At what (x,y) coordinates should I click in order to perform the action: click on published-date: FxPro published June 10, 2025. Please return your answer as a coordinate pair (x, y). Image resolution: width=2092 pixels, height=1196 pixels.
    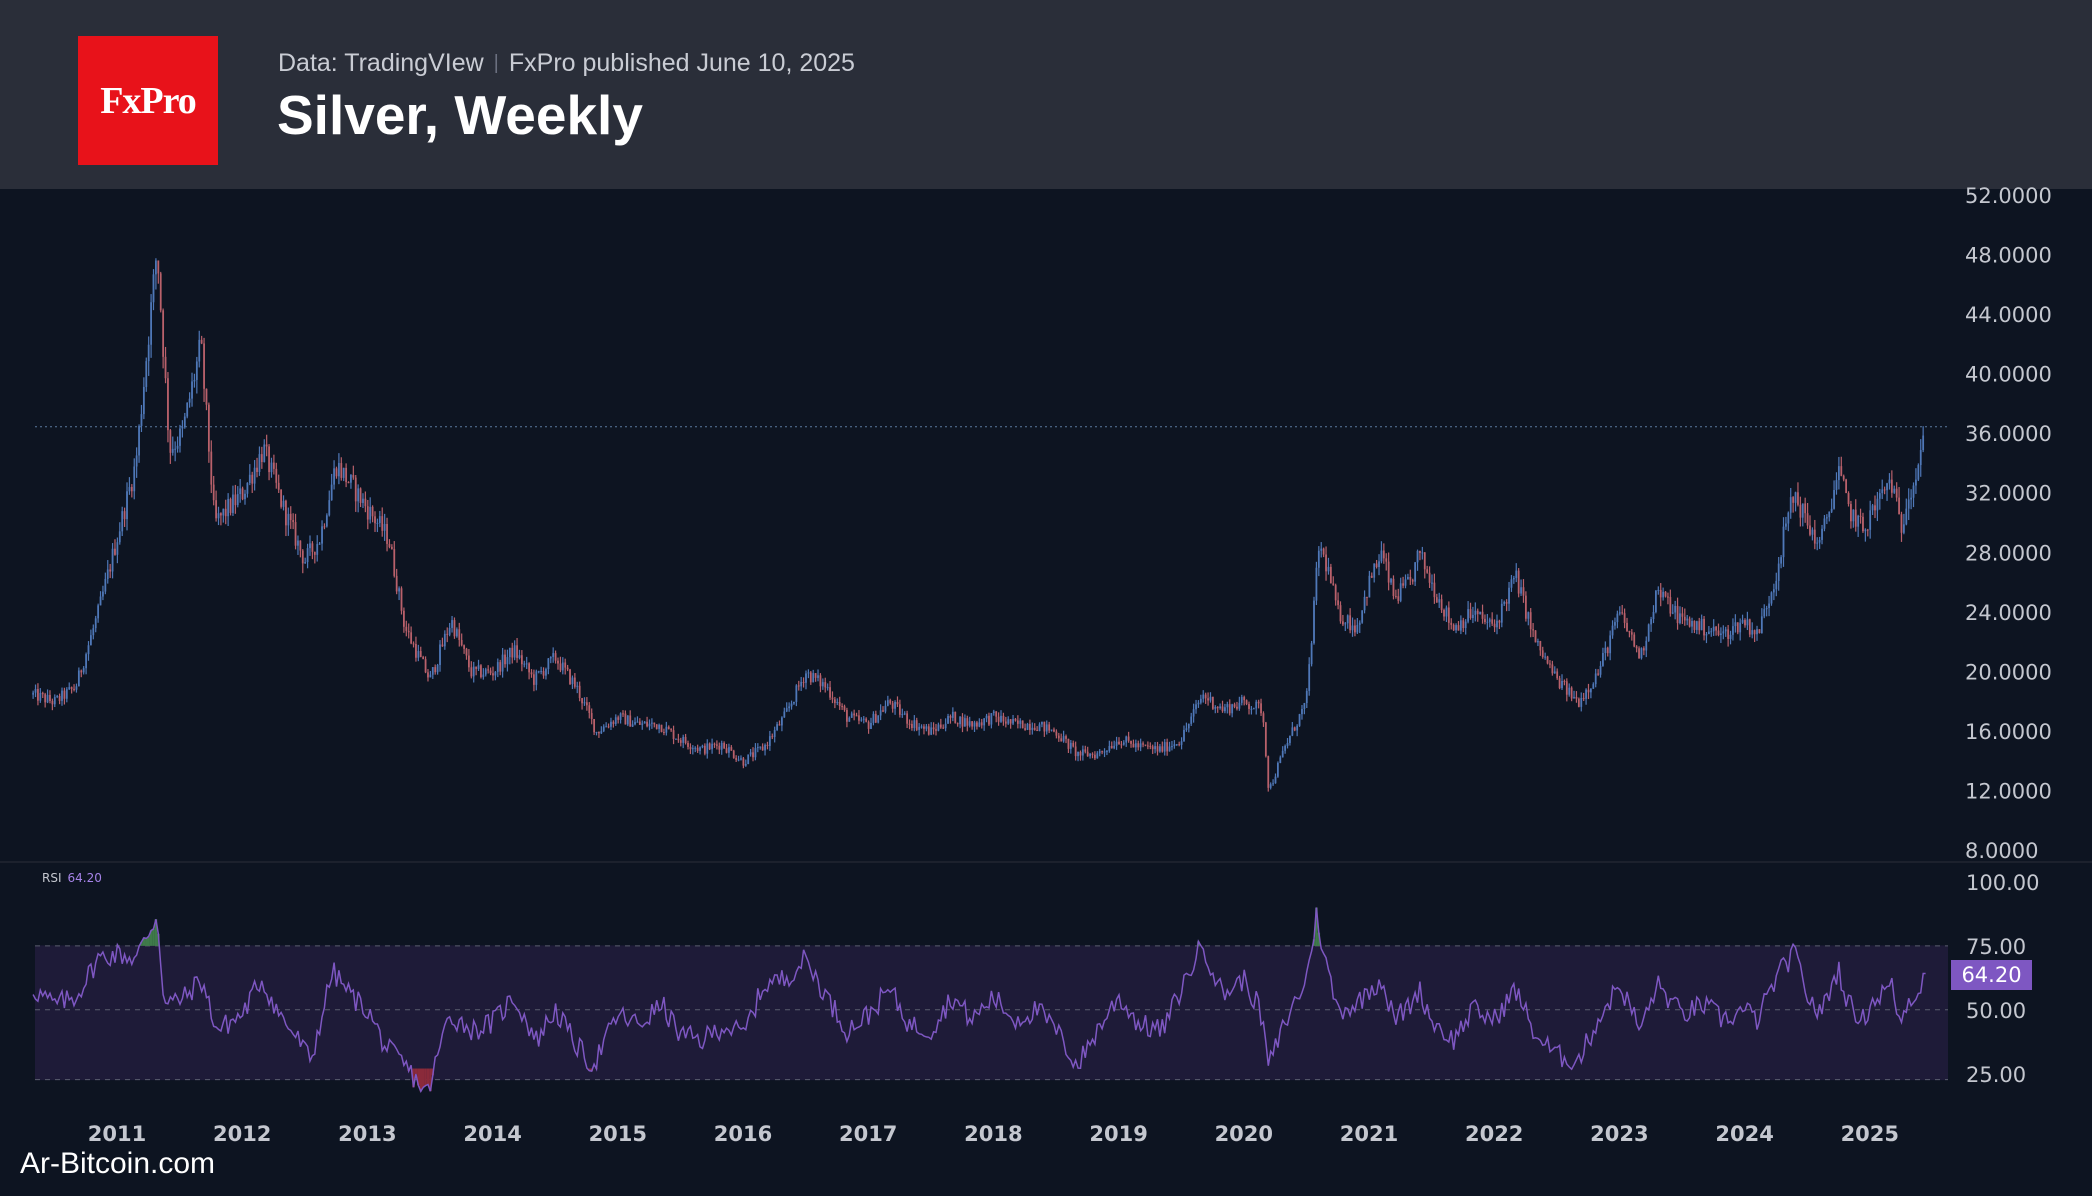
    Looking at the image, I should click on (681, 63).